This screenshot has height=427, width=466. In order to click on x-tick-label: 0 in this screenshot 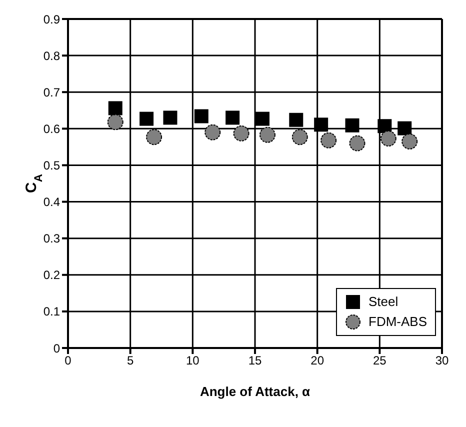, I will do `click(68, 361)`.